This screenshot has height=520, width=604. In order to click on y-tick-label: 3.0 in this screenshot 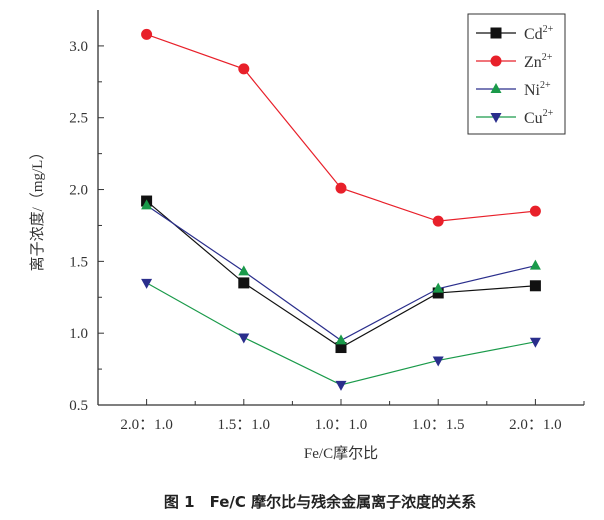, I will do `click(78, 47)`.